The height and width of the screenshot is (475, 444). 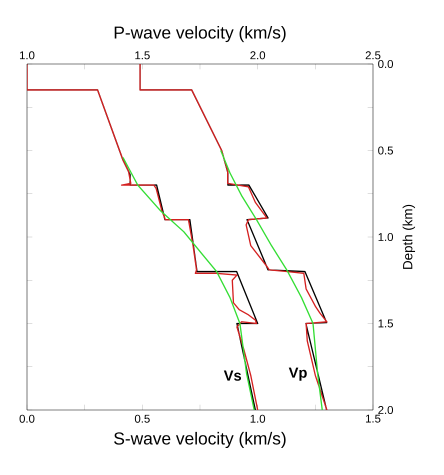 I want to click on x2-axis-title: P-wave velocity (km/s), so click(x=200, y=34).